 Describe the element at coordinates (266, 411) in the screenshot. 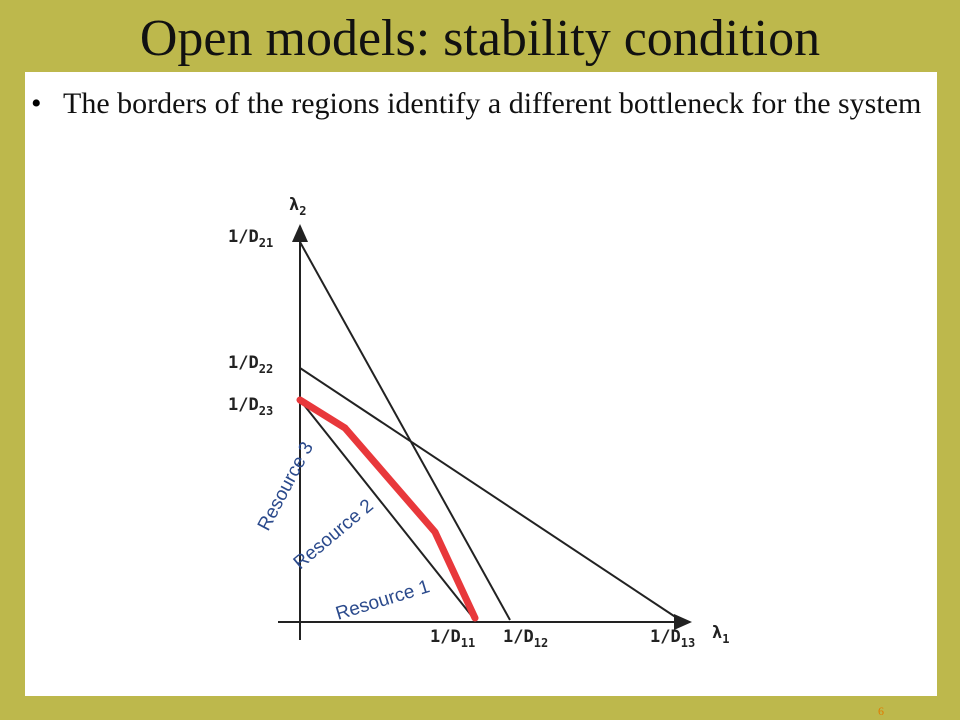

I see `y-label-subscript: 23` at that location.